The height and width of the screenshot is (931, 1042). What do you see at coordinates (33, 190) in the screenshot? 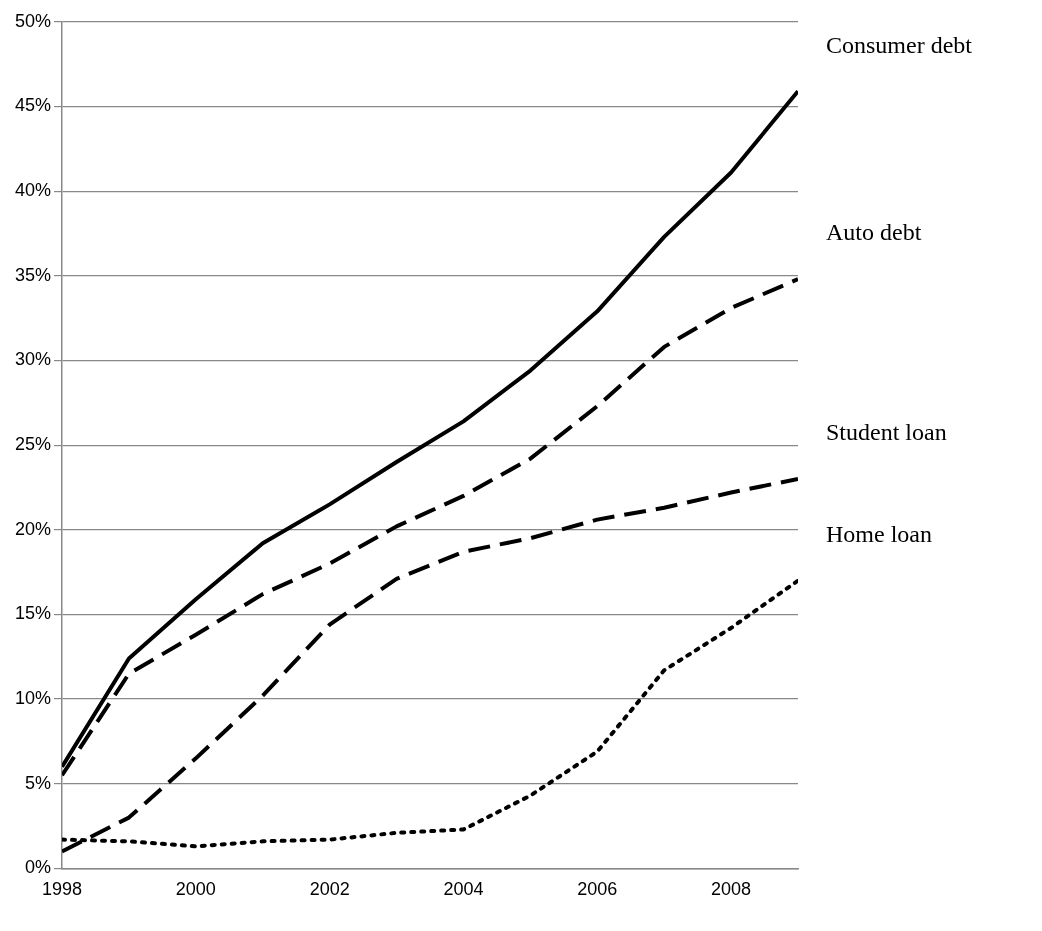
I see `y-tick-label: 40%` at bounding box center [33, 190].